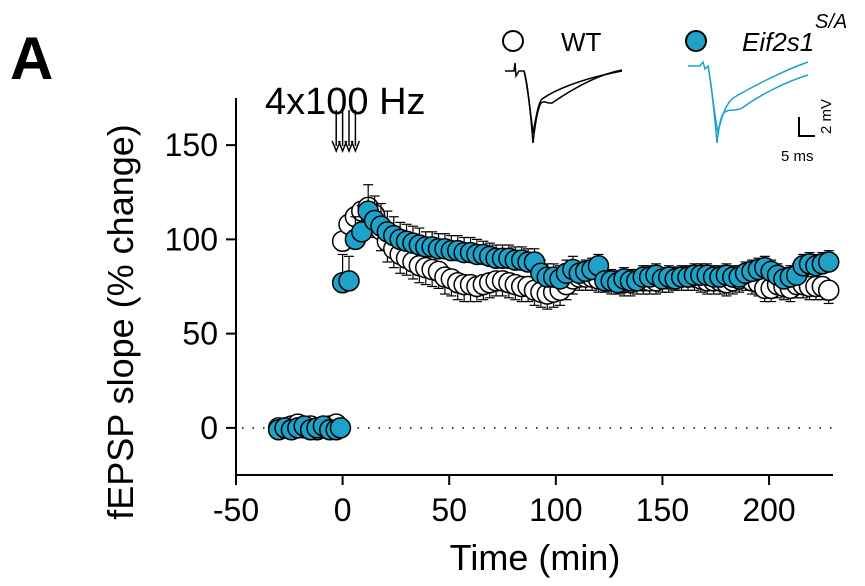 The height and width of the screenshot is (586, 865). What do you see at coordinates (696, 41) in the screenshot?
I see `legend-marker-mutant` at bounding box center [696, 41].